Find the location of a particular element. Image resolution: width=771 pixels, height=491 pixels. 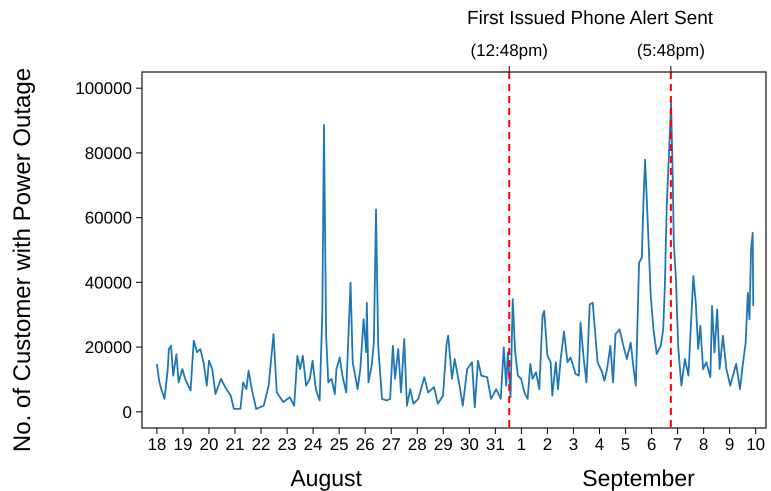

y-tick-label: 20000 is located at coordinates (108, 348).